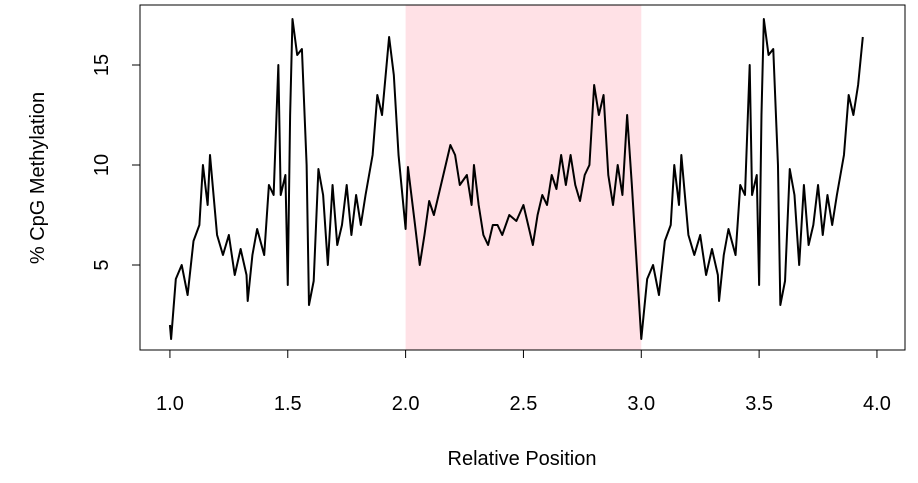  What do you see at coordinates (522, 459) in the screenshot?
I see `x-axis-title: Relative Position` at bounding box center [522, 459].